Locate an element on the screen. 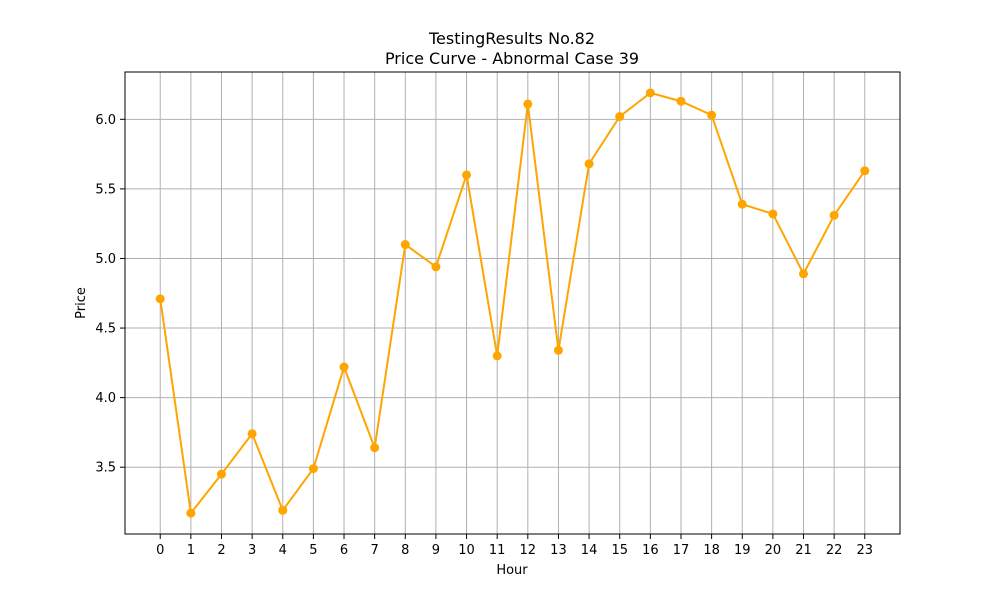  x-tick-label: 4 is located at coordinates (283, 550).